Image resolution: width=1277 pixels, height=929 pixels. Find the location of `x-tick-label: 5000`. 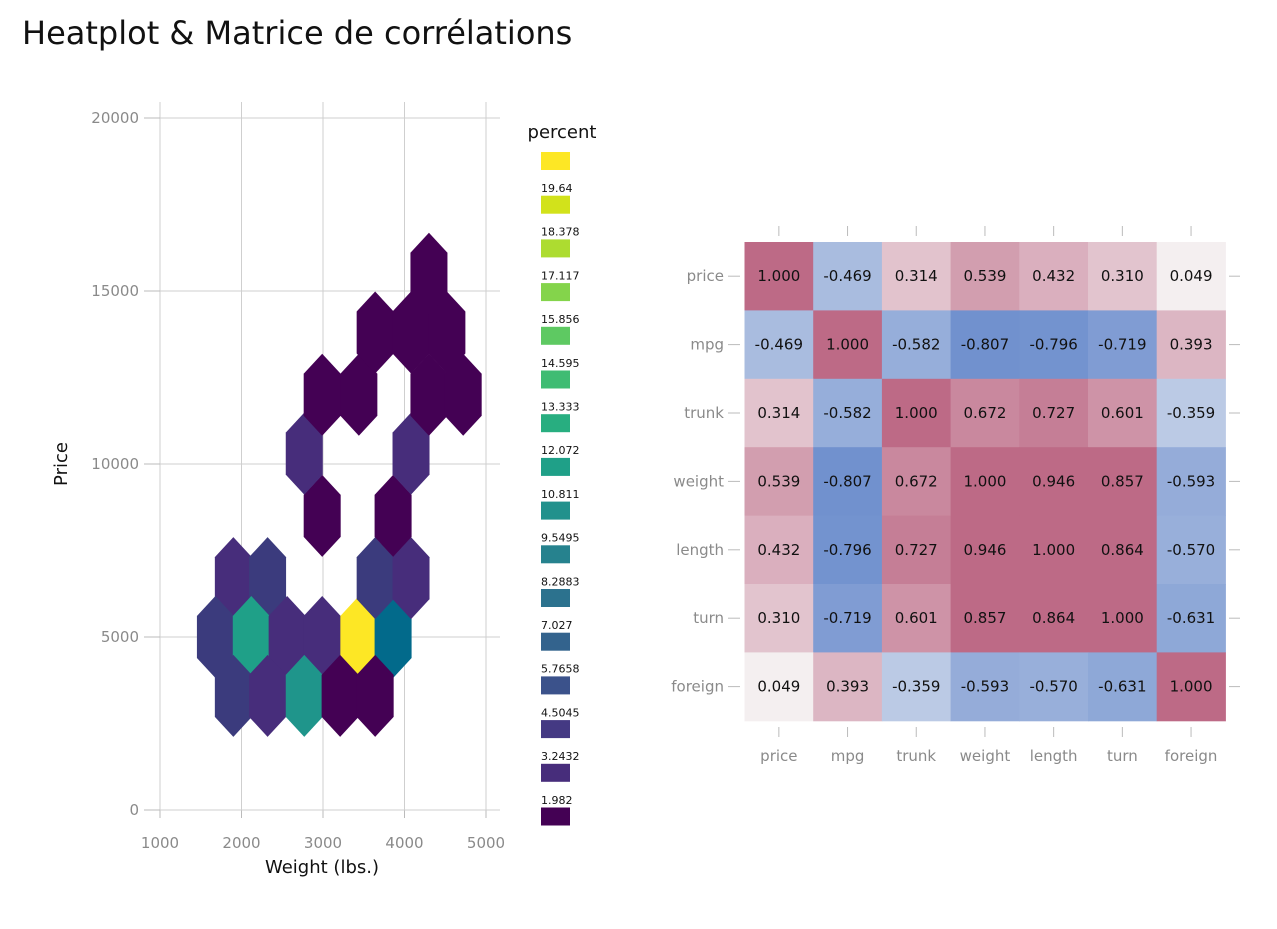

x-tick-label: 5000 is located at coordinates (486, 843).